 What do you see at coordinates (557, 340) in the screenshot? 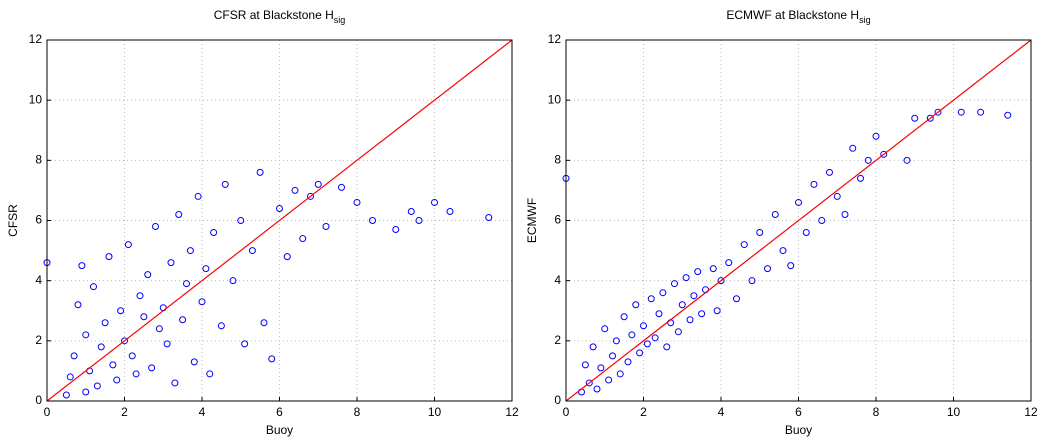
I see `y-tick-label: 2` at bounding box center [557, 340].